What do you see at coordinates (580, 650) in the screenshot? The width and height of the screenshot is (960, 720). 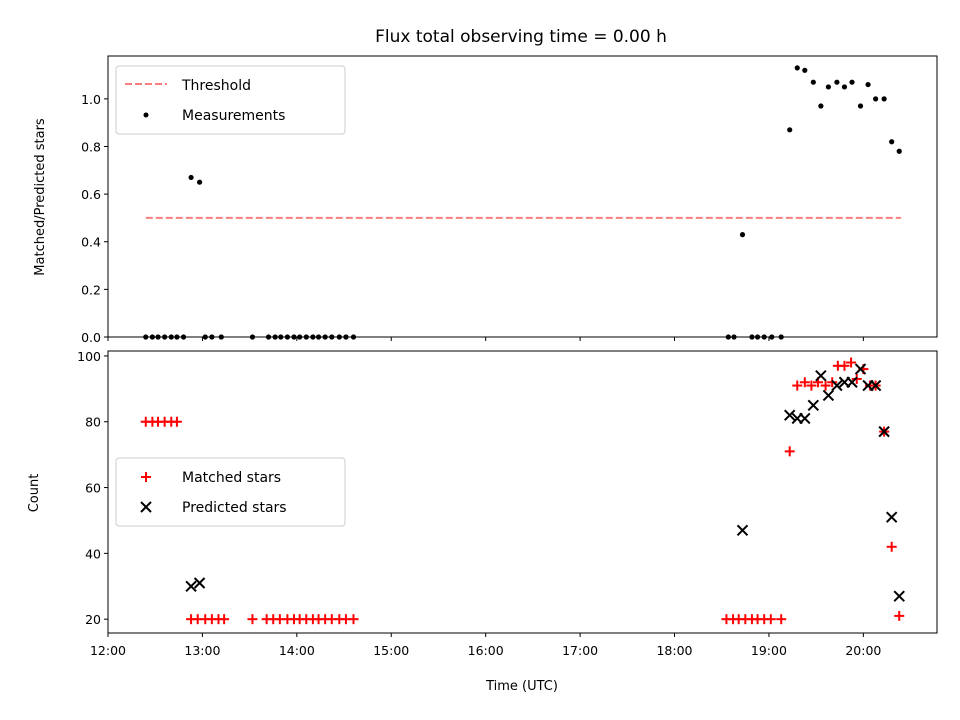 I see `x-tick-label: 17:00` at bounding box center [580, 650].